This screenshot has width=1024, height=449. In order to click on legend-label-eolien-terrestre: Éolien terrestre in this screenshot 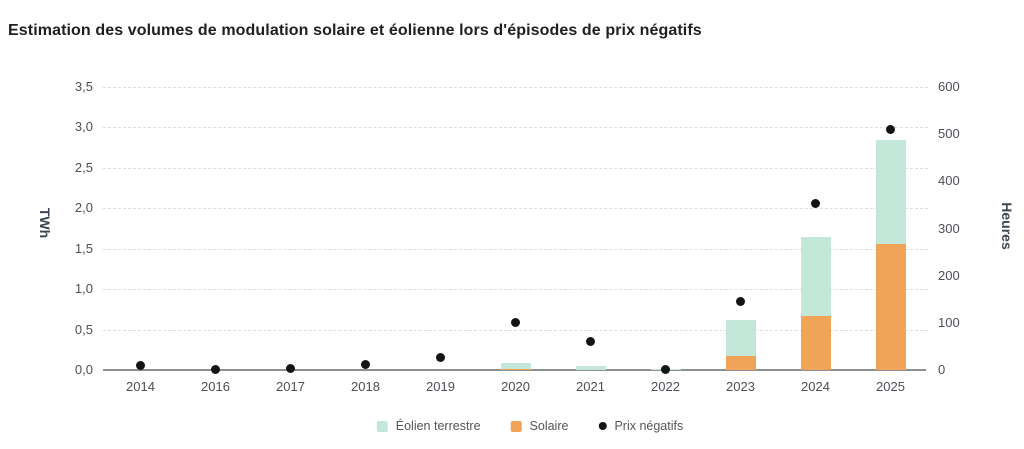, I will do `click(438, 426)`.